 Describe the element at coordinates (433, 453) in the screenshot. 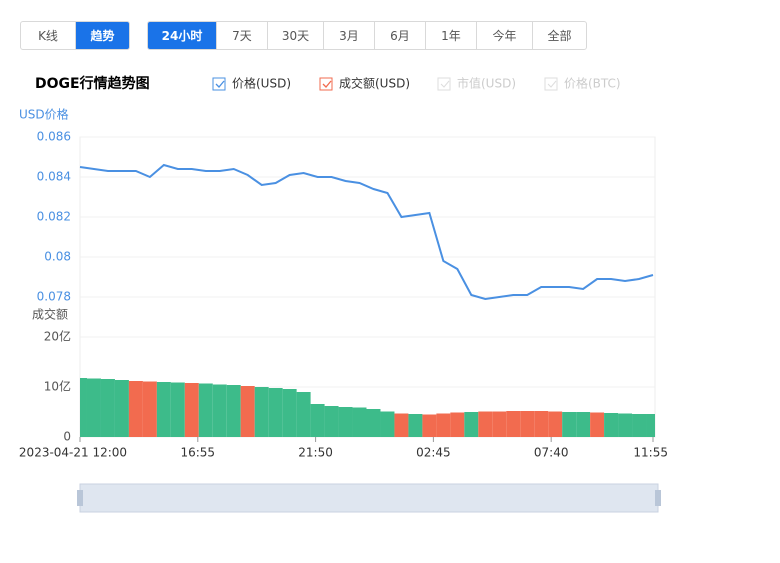

I see `x-tick-label: 02:45` at that location.